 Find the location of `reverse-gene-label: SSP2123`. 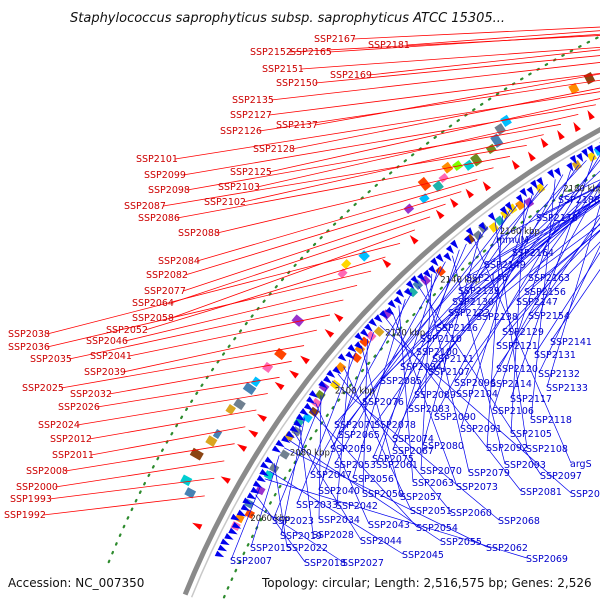

reverse-gene-label: SSP2123 is located at coordinates (469, 313).